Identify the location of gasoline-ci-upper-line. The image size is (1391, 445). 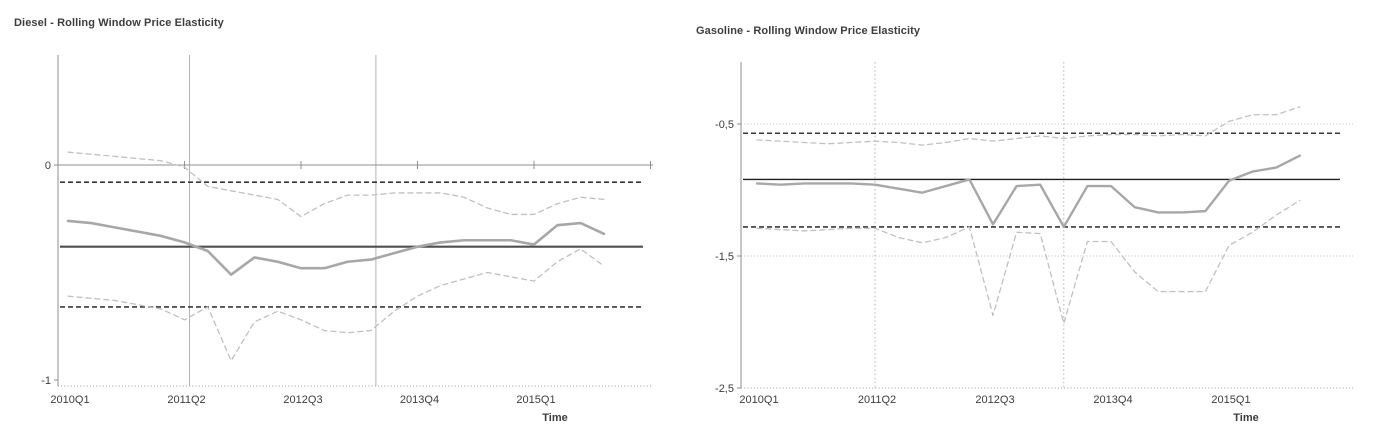
(1028, 126).